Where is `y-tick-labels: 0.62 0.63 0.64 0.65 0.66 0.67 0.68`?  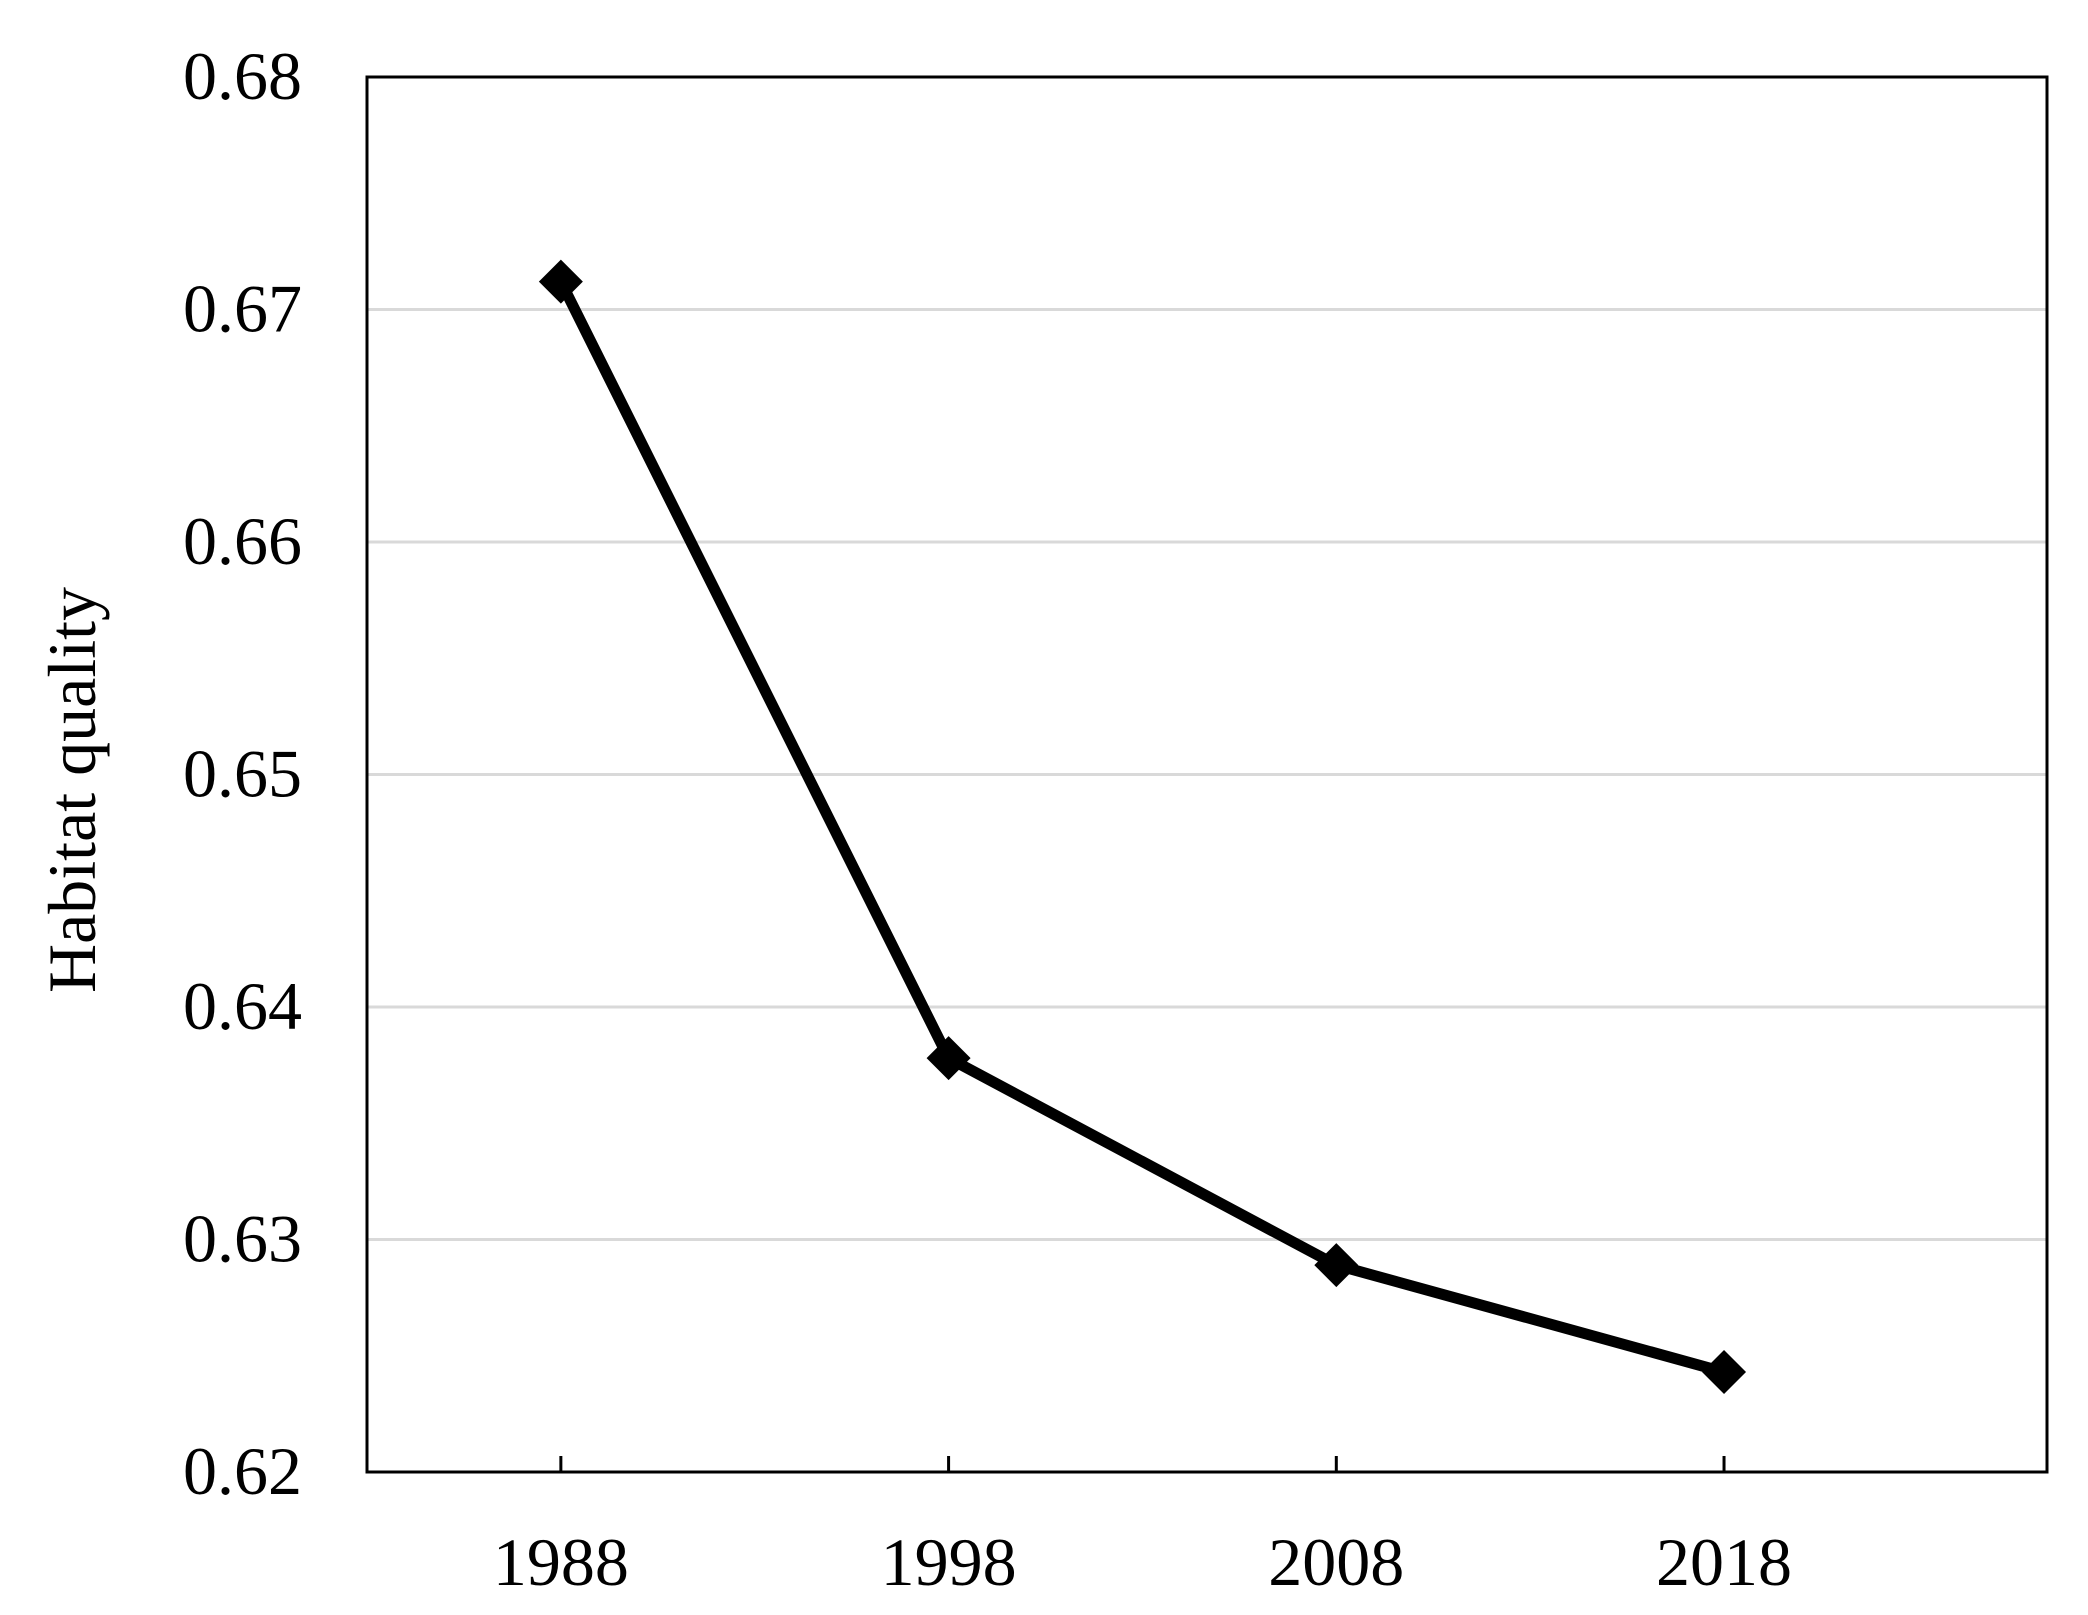
y-tick-labels: 0.62 0.63 0.64 0.65 0.66 0.67 0.68 is located at coordinates (242, 773).